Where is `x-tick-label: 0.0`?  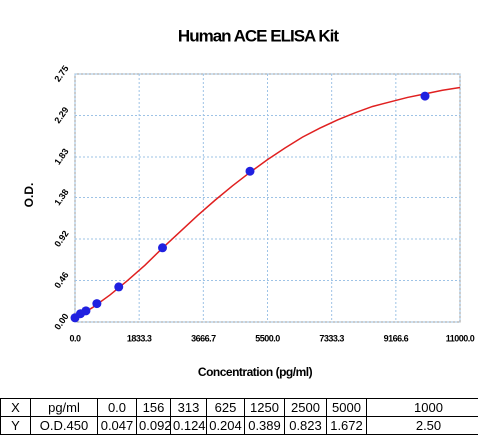 x-tick-label: 0.0 is located at coordinates (75, 338).